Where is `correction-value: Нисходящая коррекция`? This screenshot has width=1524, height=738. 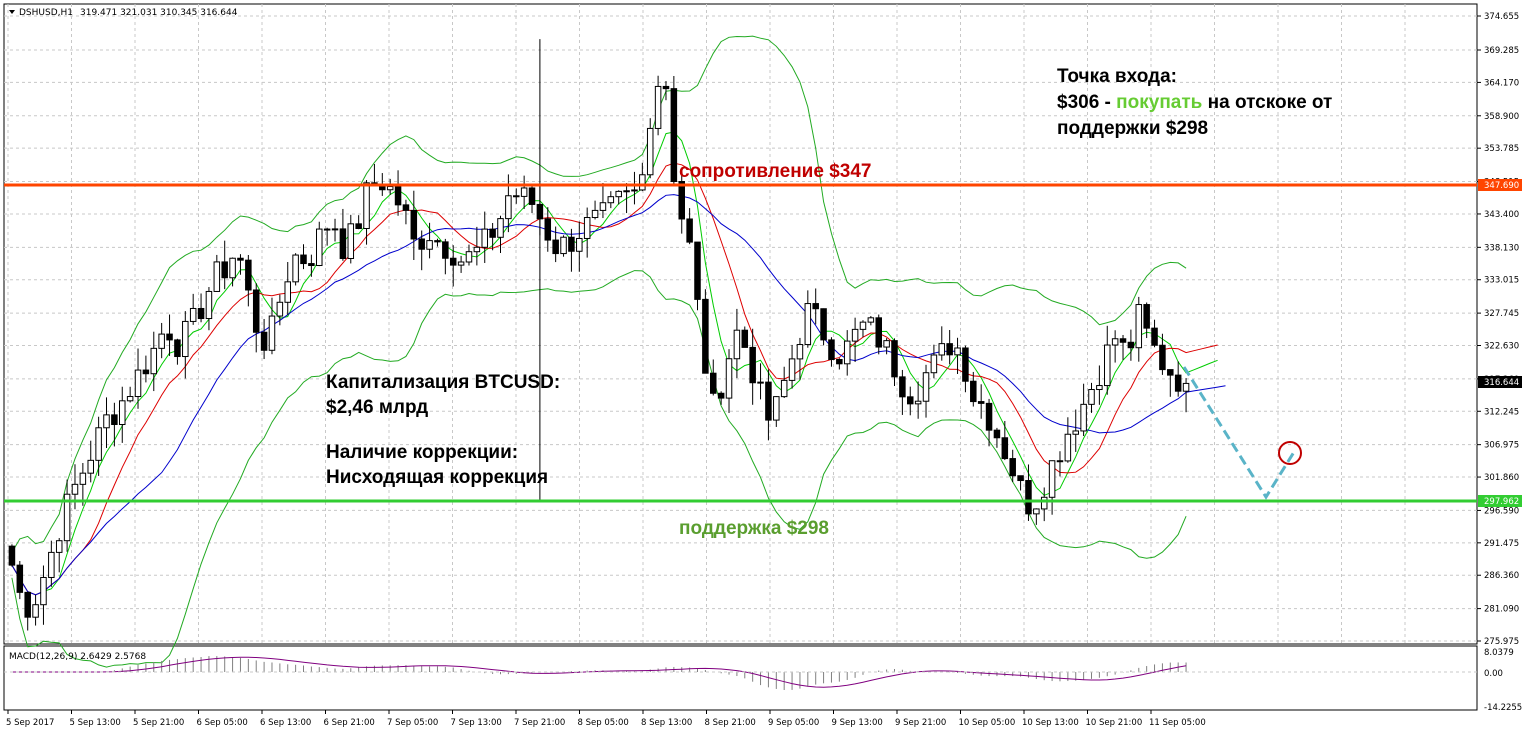 correction-value: Нисходящая коррекция is located at coordinates (437, 477).